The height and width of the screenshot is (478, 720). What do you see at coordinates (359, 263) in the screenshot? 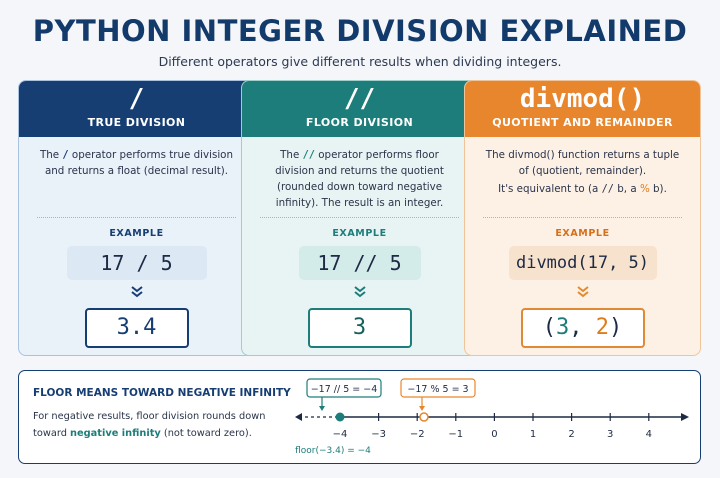
I see `example-expression: 17 // 5` at bounding box center [359, 263].